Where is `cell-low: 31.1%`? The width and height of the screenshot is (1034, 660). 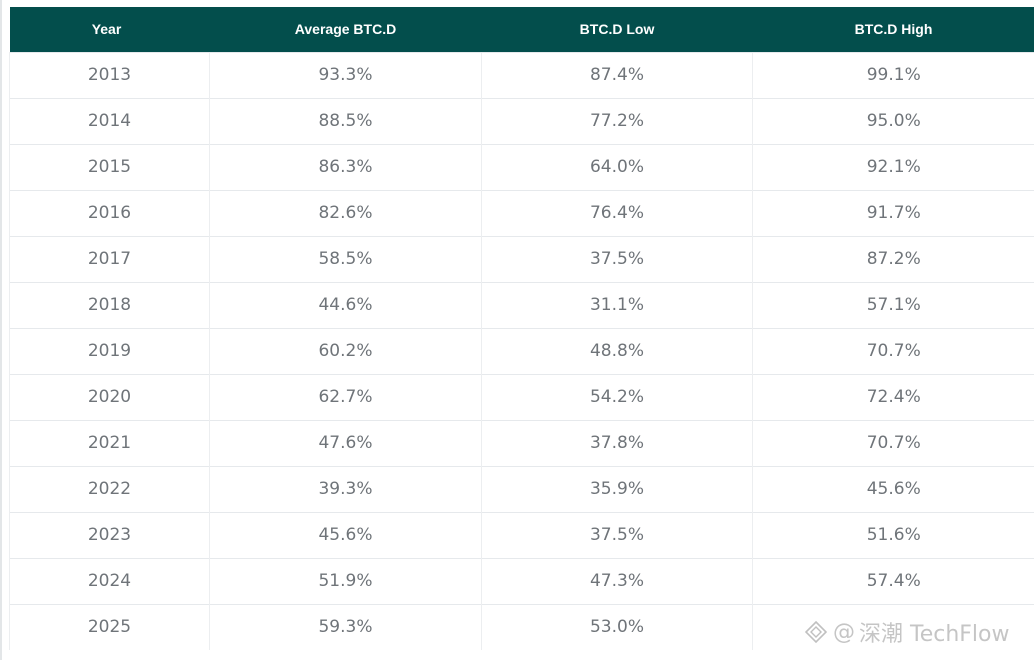 cell-low: 31.1% is located at coordinates (617, 304).